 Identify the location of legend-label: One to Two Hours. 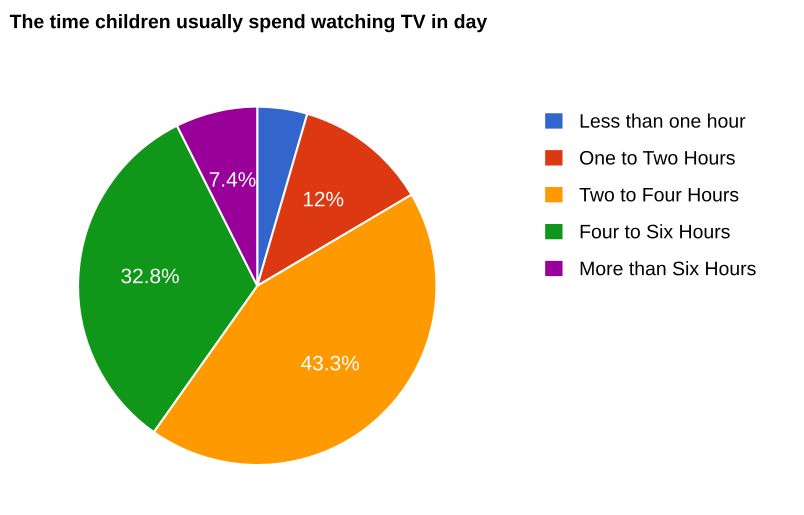
(657, 157).